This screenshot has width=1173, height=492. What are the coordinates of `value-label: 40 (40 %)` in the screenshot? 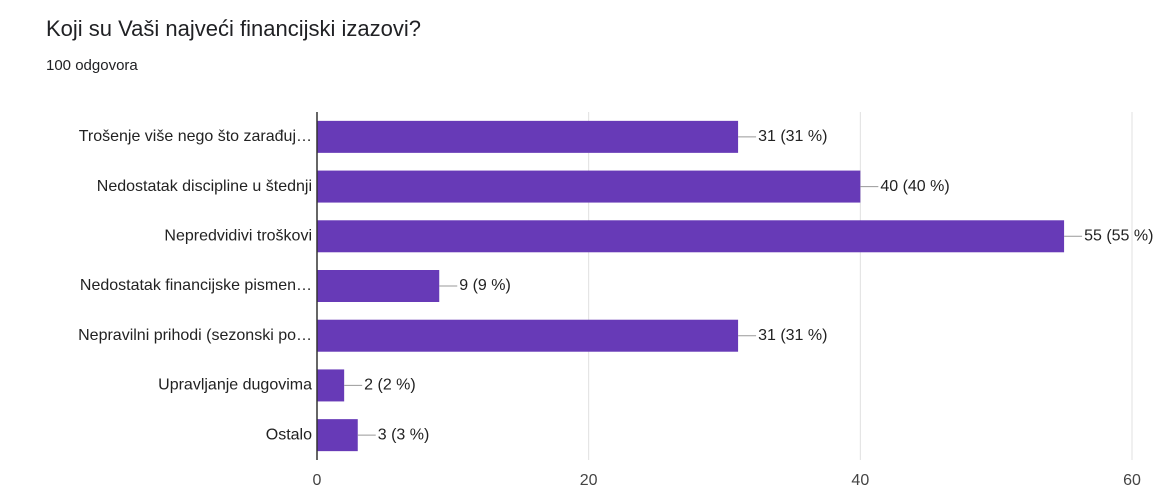 It's located at (914, 186).